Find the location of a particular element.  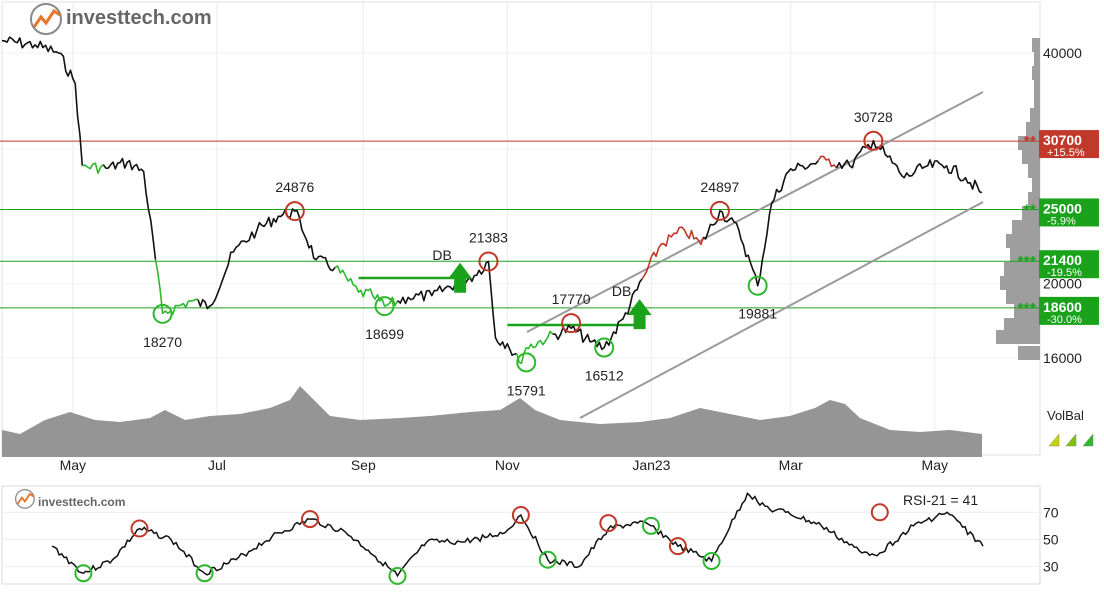

pivot-label: 18699 is located at coordinates (384, 334).